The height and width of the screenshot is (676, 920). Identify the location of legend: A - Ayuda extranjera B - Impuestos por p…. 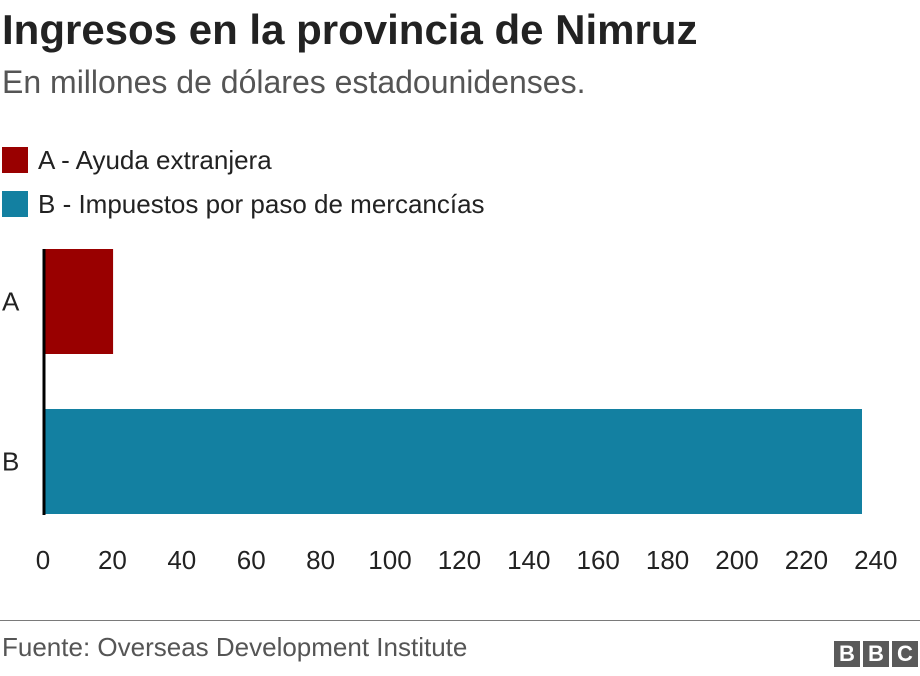
(243, 182).